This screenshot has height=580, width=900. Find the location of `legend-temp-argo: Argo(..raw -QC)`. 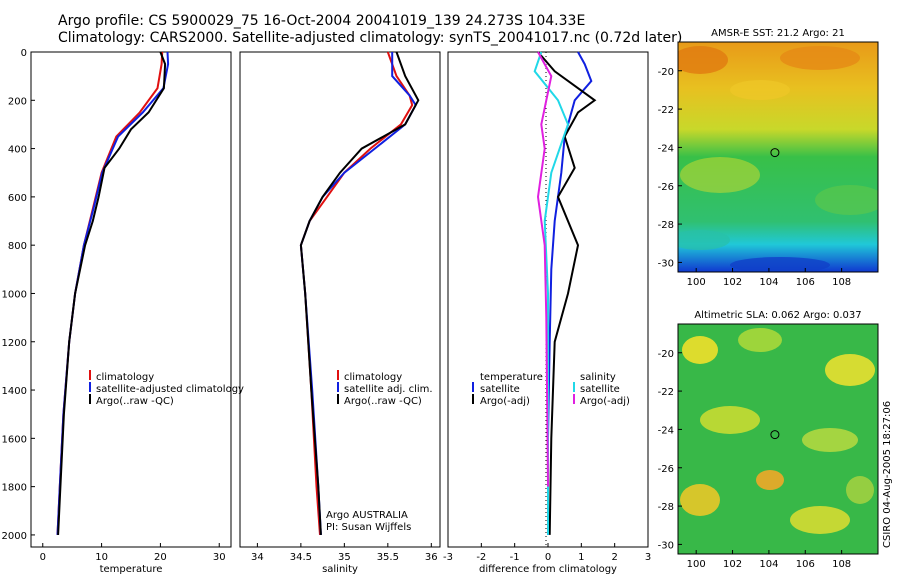

legend-temp-argo: Argo(..raw -QC) is located at coordinates (135, 401).